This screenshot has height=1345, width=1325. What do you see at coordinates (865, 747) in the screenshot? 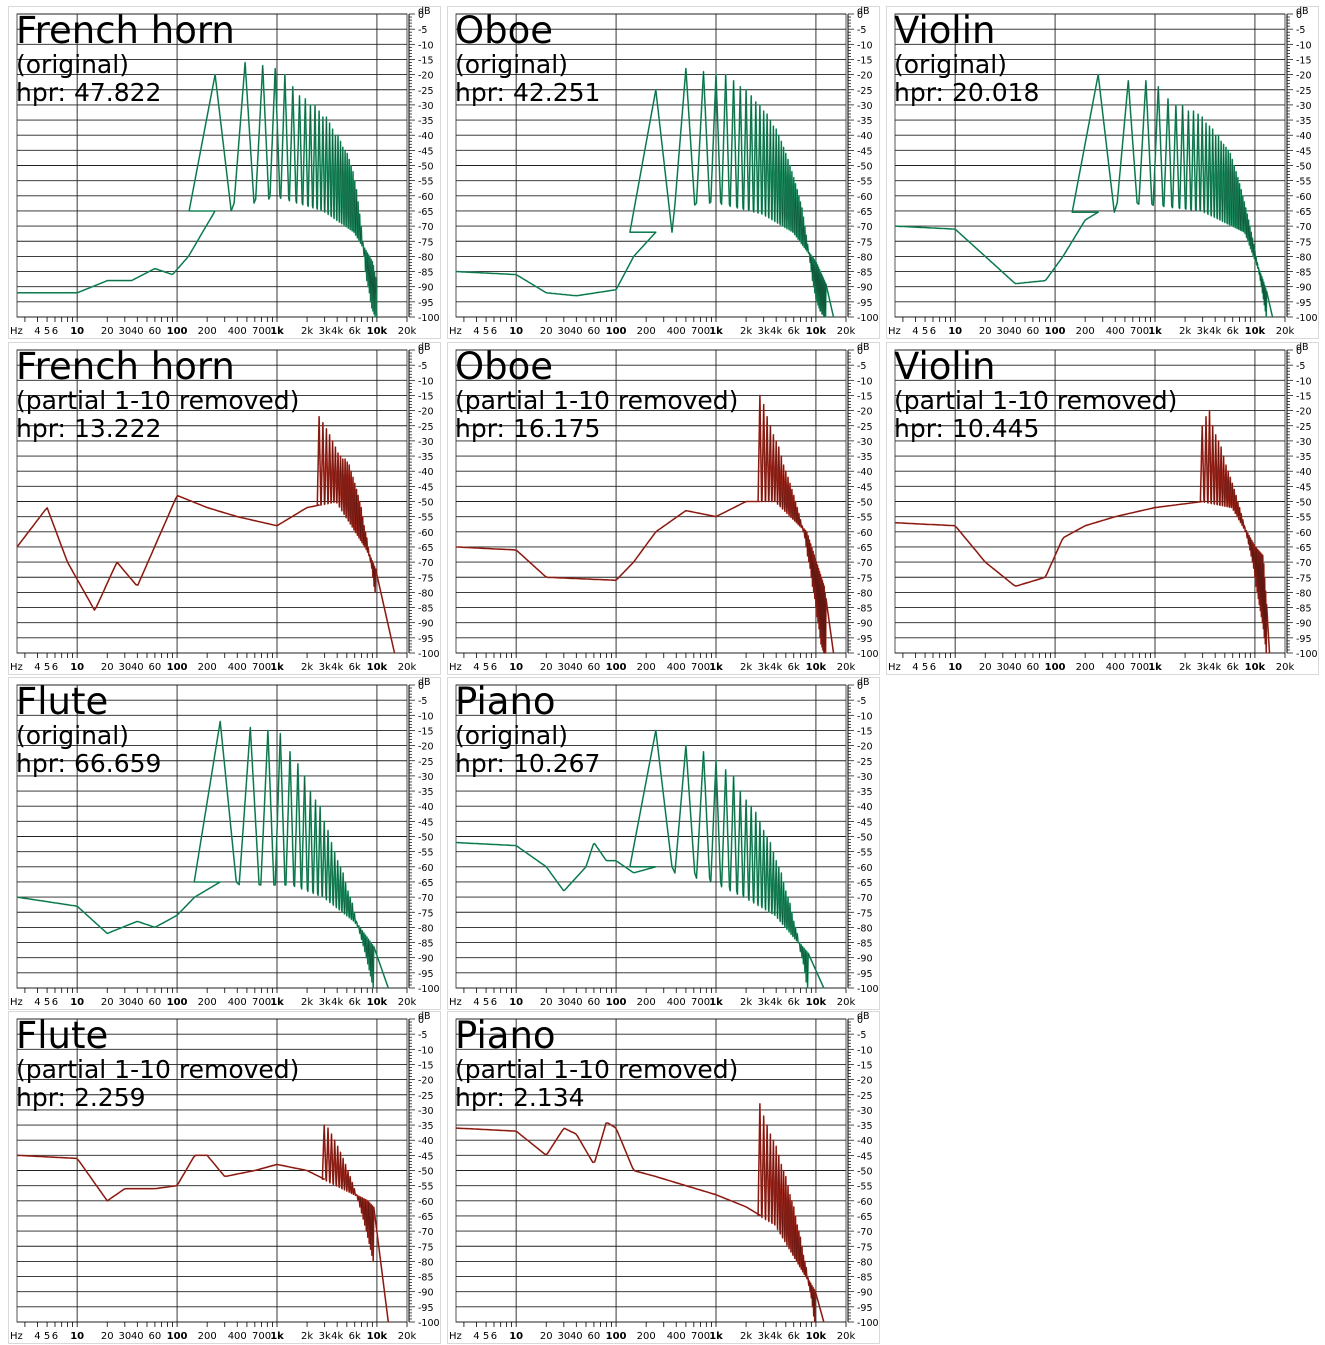
I see `y-tick-label: -20` at bounding box center [865, 747].